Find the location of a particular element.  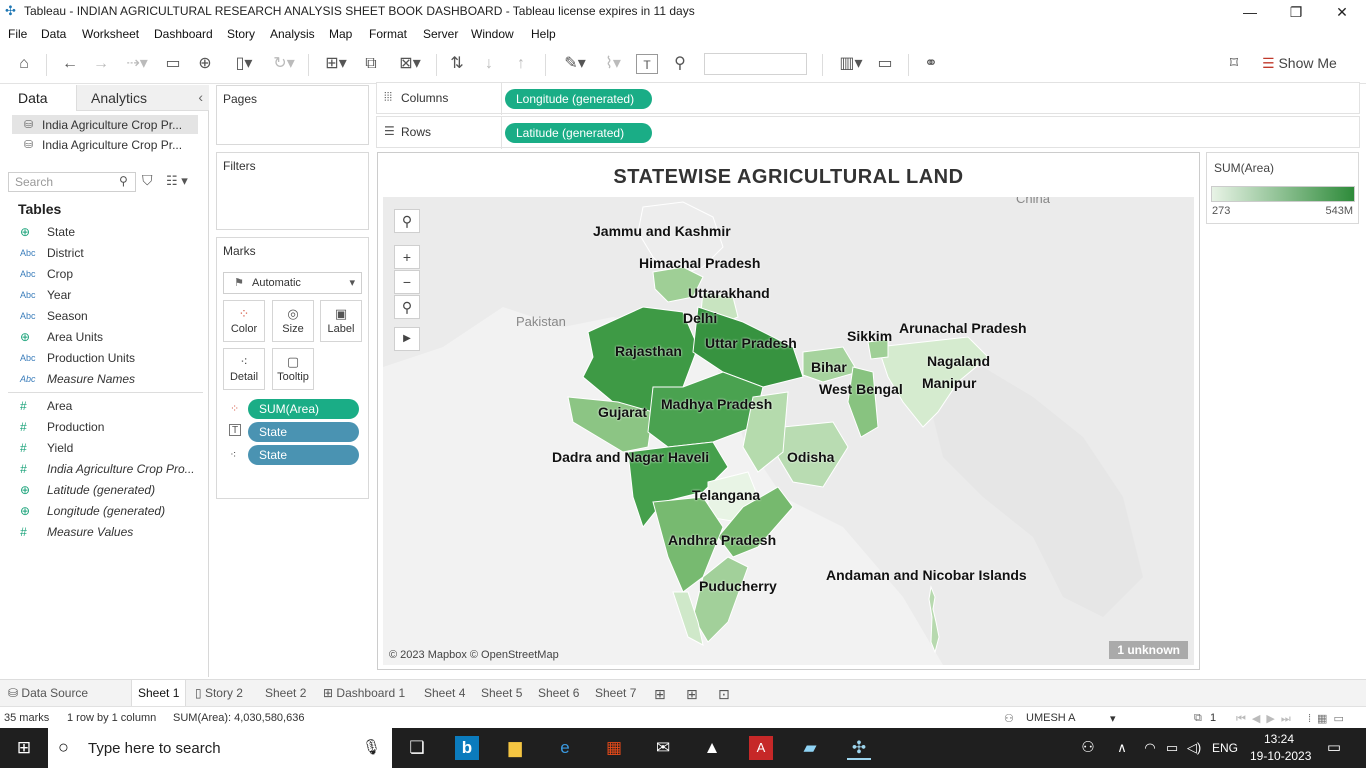

taskbar-search-input: ○ Type here to search 🎙 is located at coordinates (220, 748).